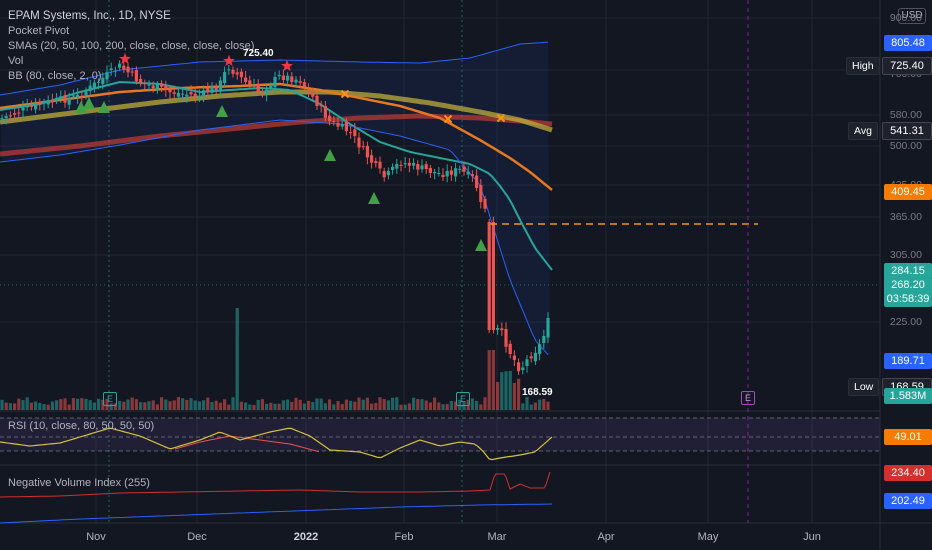  Describe the element at coordinates (55, 76) in the screenshot. I see `indicator-bollinger: BB (80, close, 2, 0)` at that location.